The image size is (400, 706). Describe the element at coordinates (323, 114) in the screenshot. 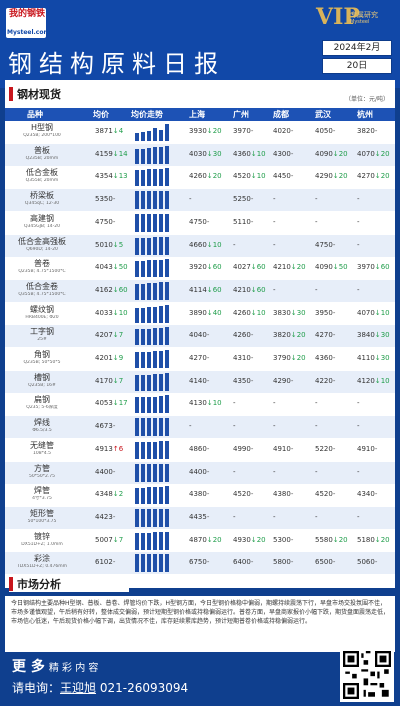

I see `col-wuhan: 武汉` at that location.